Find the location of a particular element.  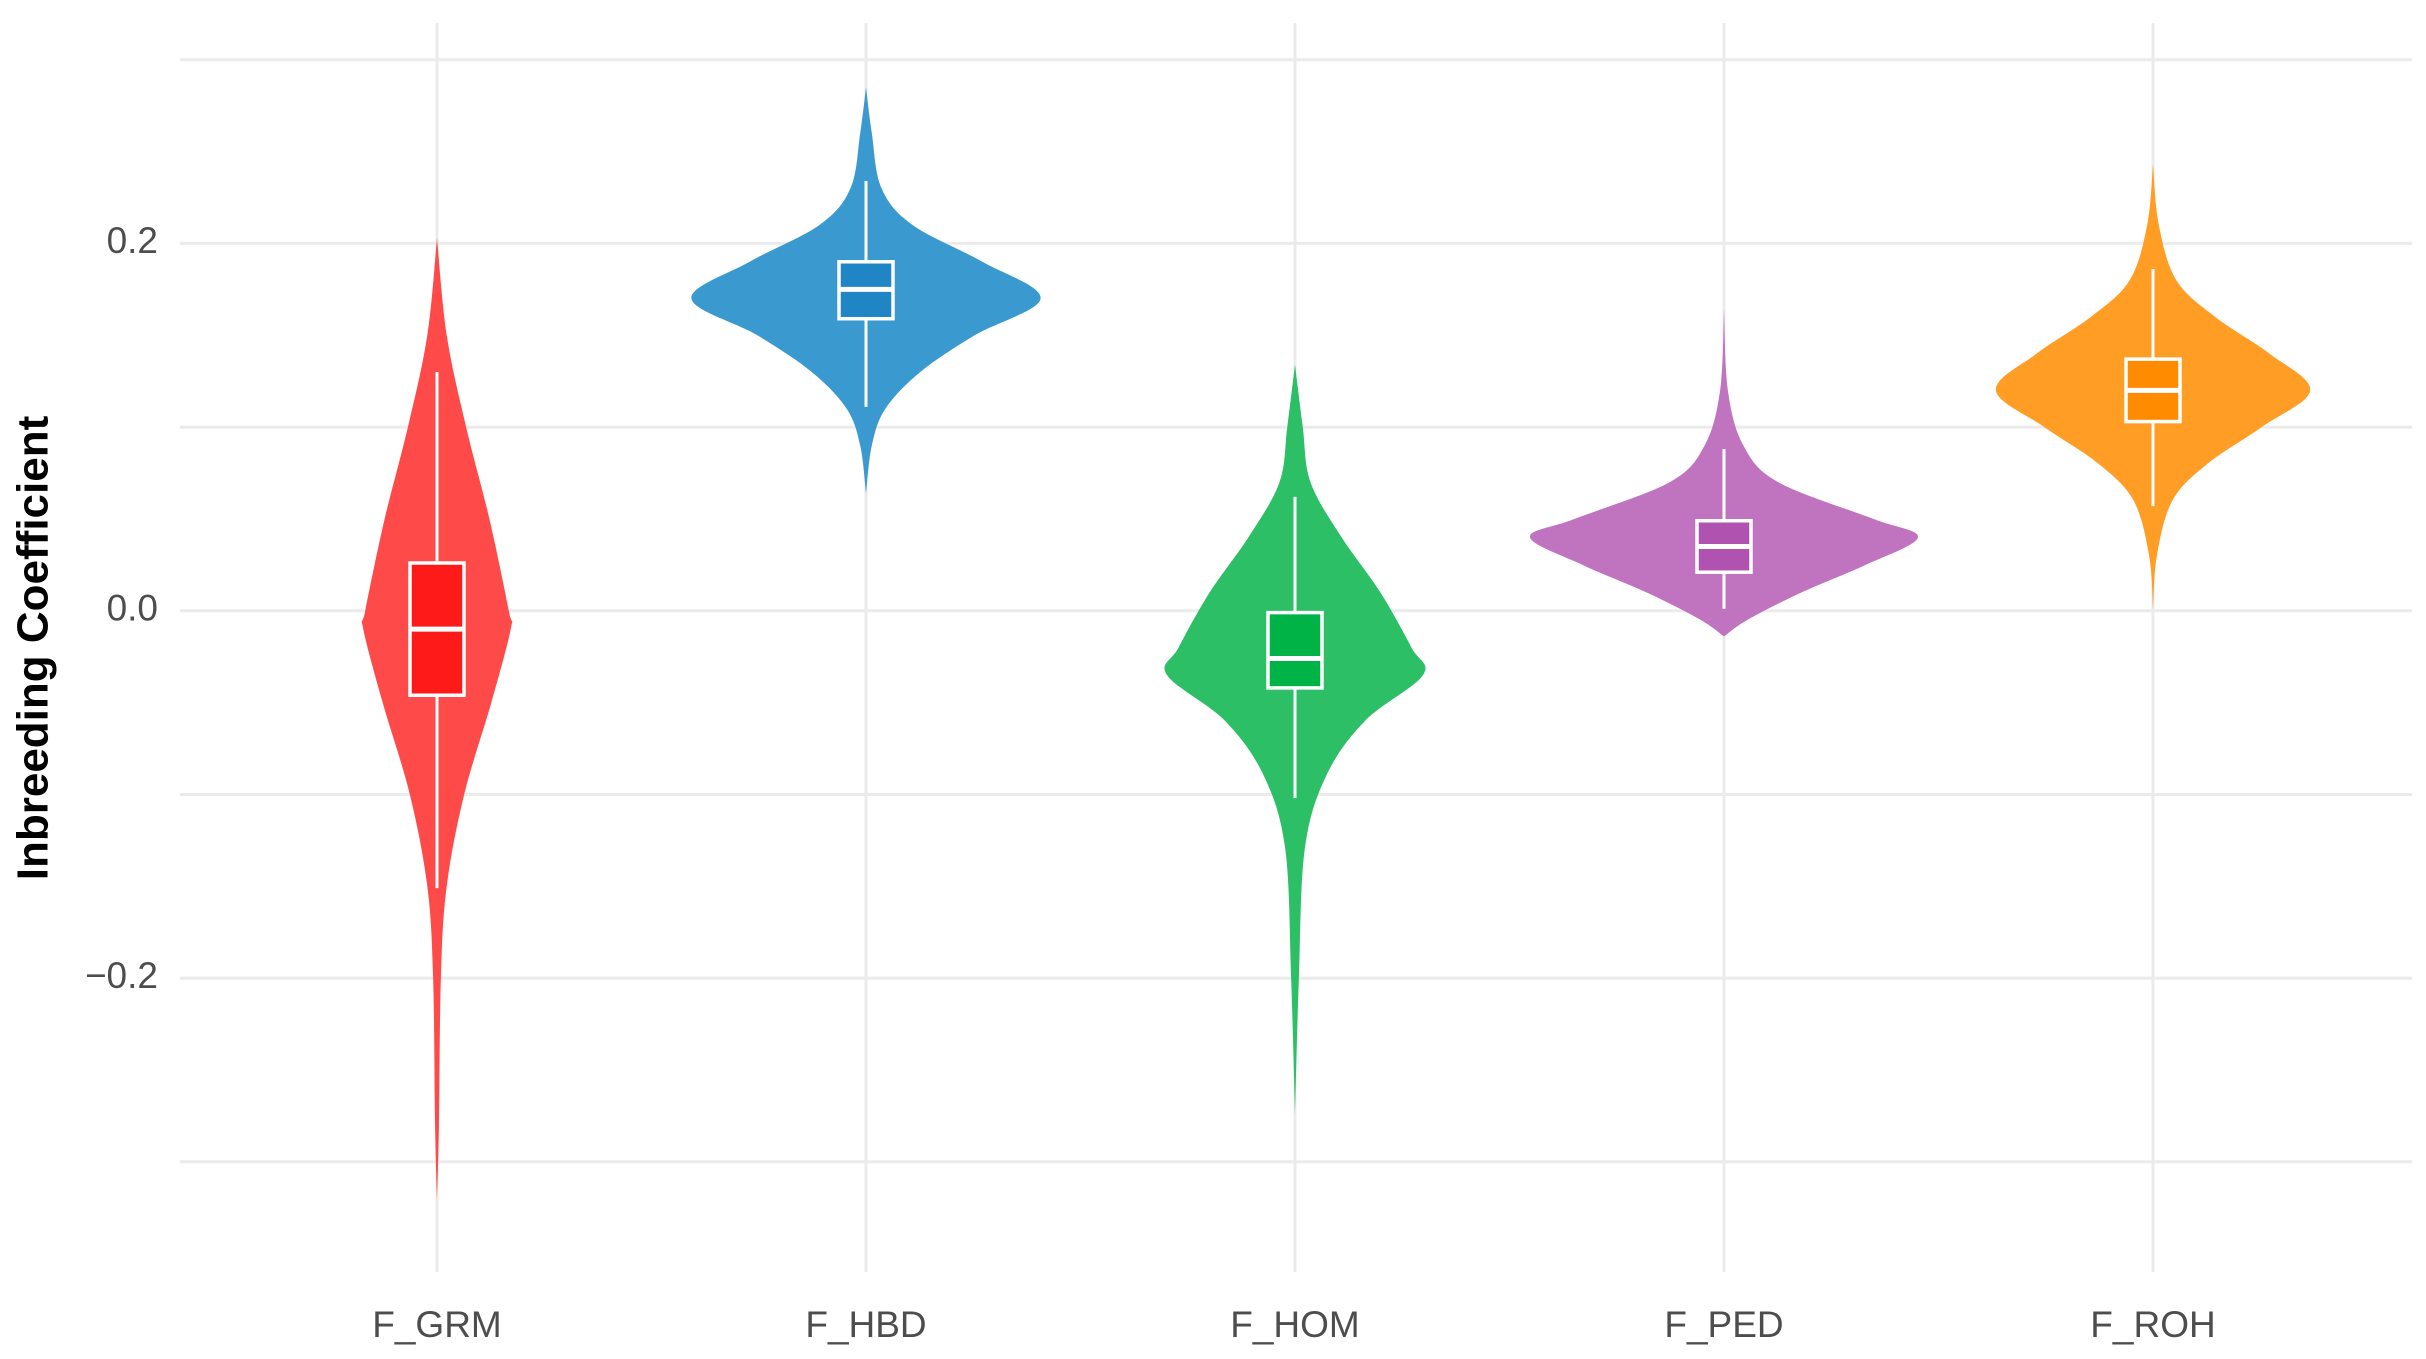

x-tick-label: F_HOM is located at coordinates (1295, 1324).